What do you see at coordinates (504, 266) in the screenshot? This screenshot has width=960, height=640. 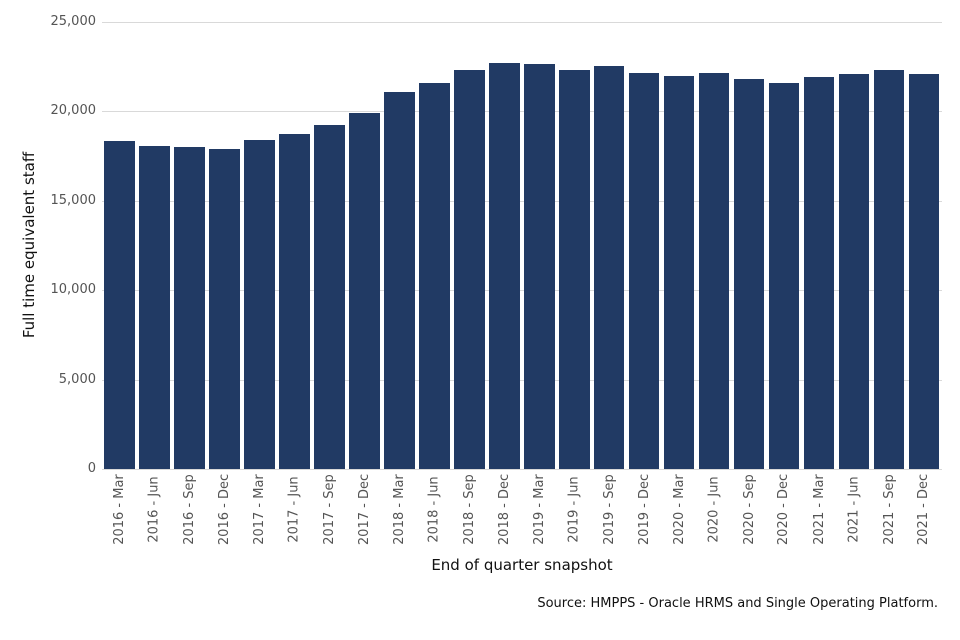 I see `bar-2018-dec` at bounding box center [504, 266].